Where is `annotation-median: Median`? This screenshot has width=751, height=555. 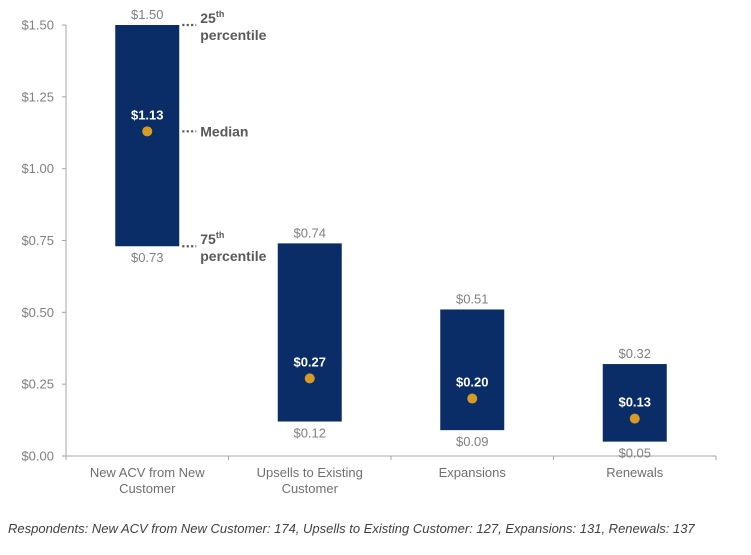
annotation-median: Median is located at coordinates (215, 131).